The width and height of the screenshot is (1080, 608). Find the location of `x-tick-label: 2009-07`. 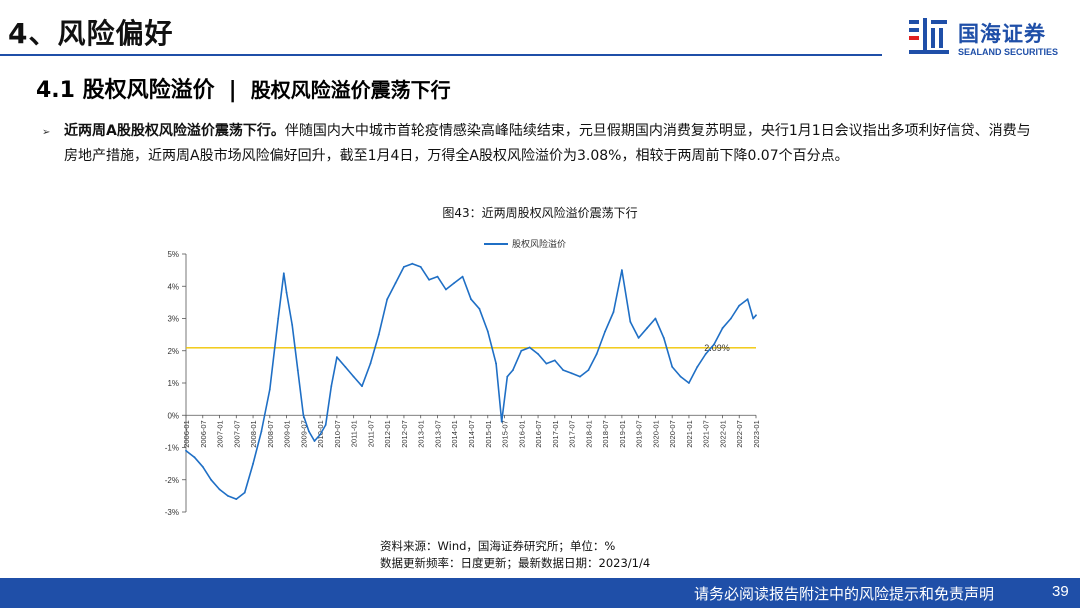

x-tick-label: 2009-07 is located at coordinates (303, 434).